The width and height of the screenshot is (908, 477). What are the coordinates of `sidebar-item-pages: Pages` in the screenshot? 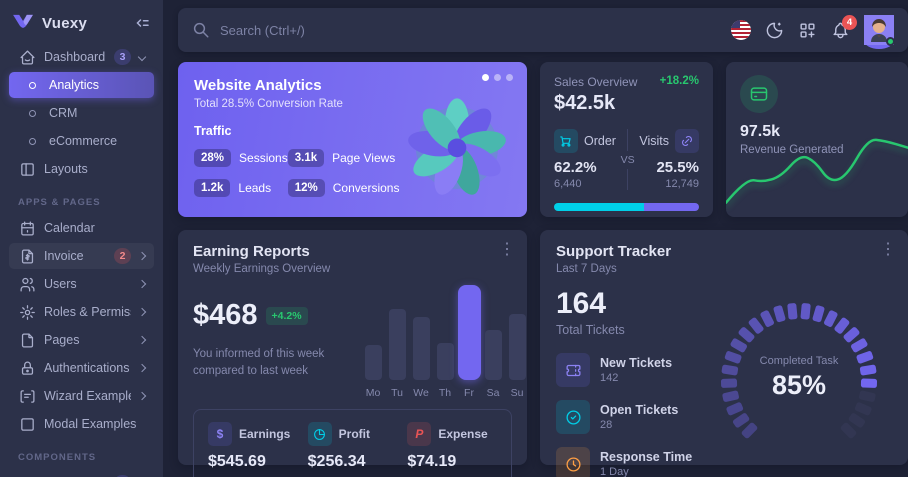 It's located at (81, 340).